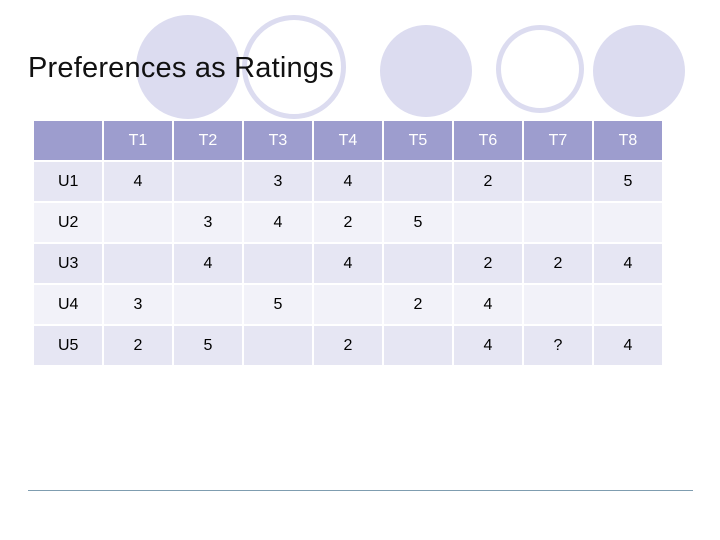 The image size is (720, 540). I want to click on row-header: U4, so click(68, 304).